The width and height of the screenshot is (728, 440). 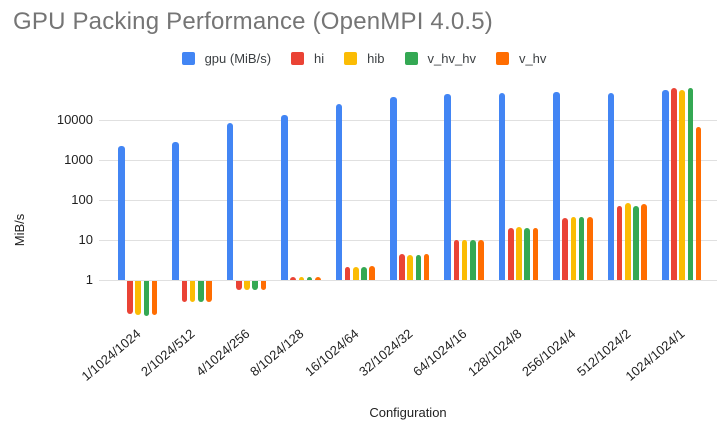 I want to click on y-axis-title: MiB/s, so click(x=19, y=230).